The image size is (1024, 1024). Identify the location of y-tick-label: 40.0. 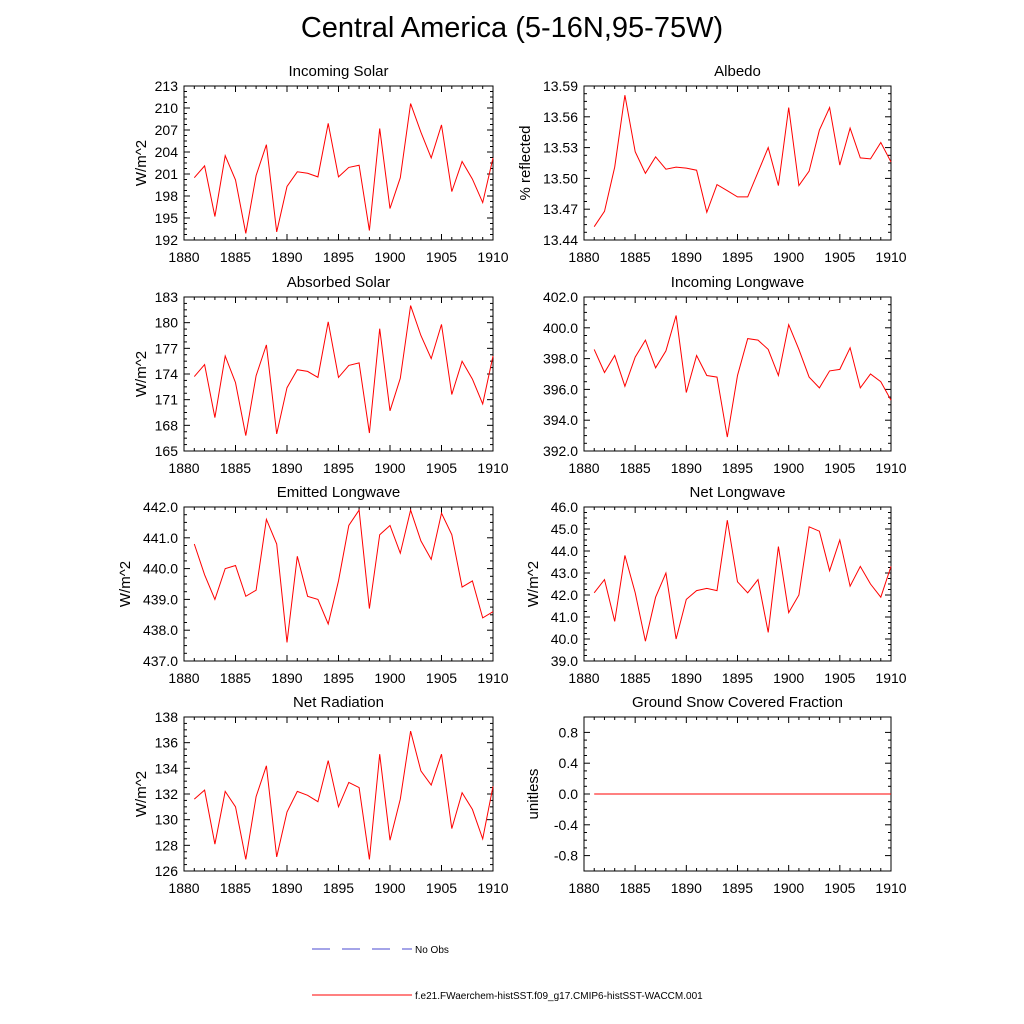
(564, 639).